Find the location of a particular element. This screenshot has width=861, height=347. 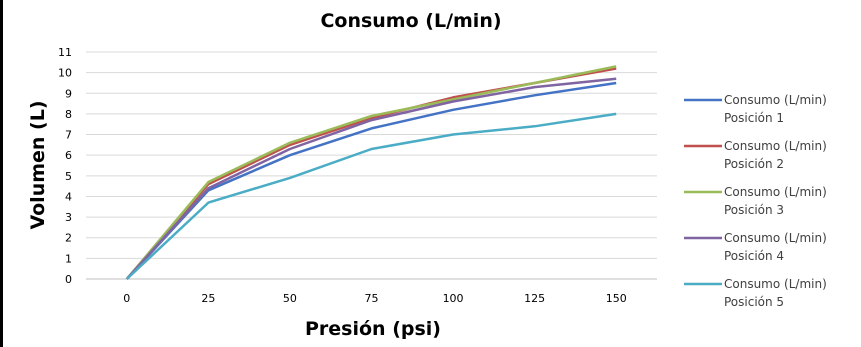

legend-item: Consumo (L/min) Posición 3 is located at coordinates (755, 201).